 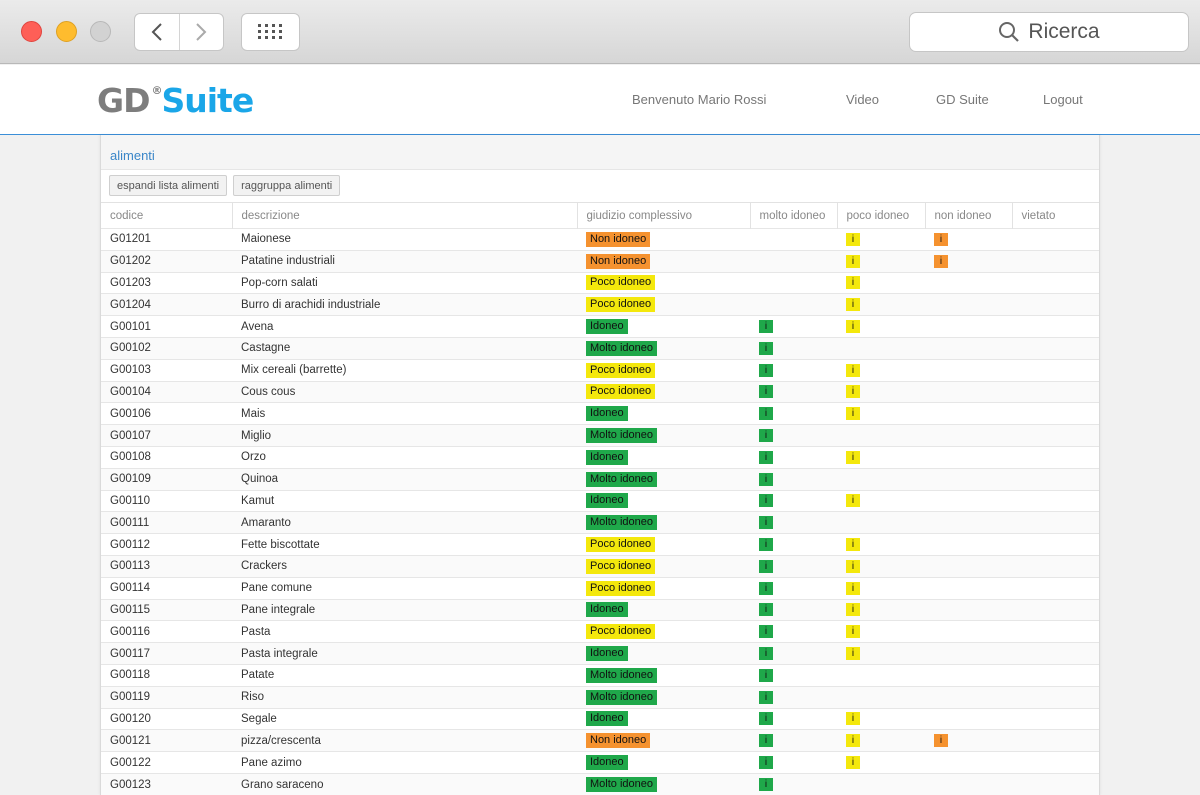 What do you see at coordinates (621, 392) in the screenshot?
I see `judgement-badge: Poco idoneo` at bounding box center [621, 392].